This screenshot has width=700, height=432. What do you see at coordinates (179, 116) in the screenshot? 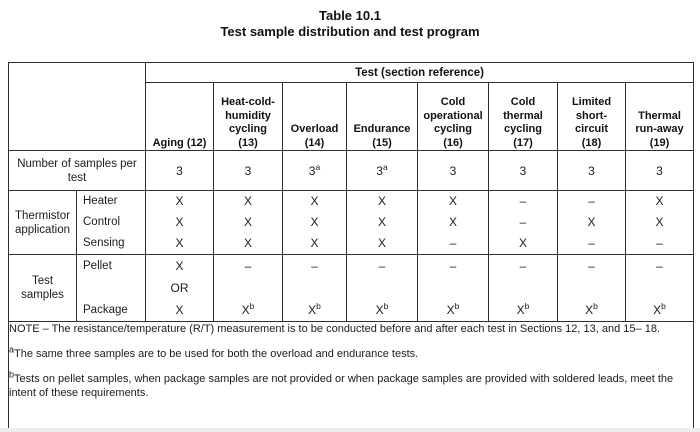
I see `column-header-aging: Aging (12)` at bounding box center [179, 116].